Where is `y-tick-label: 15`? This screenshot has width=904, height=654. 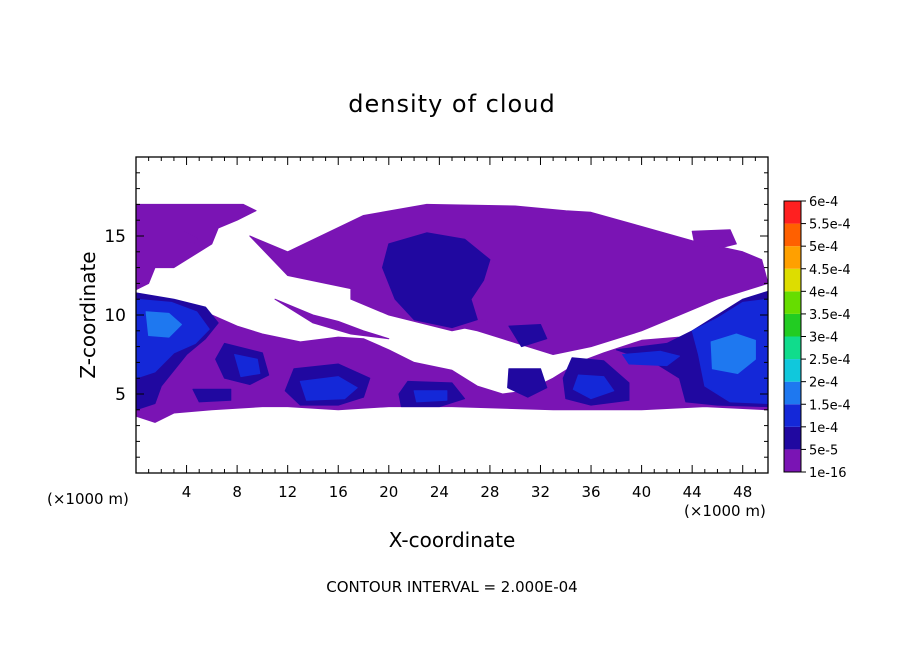 y-tick-label: 15 is located at coordinates (115, 237).